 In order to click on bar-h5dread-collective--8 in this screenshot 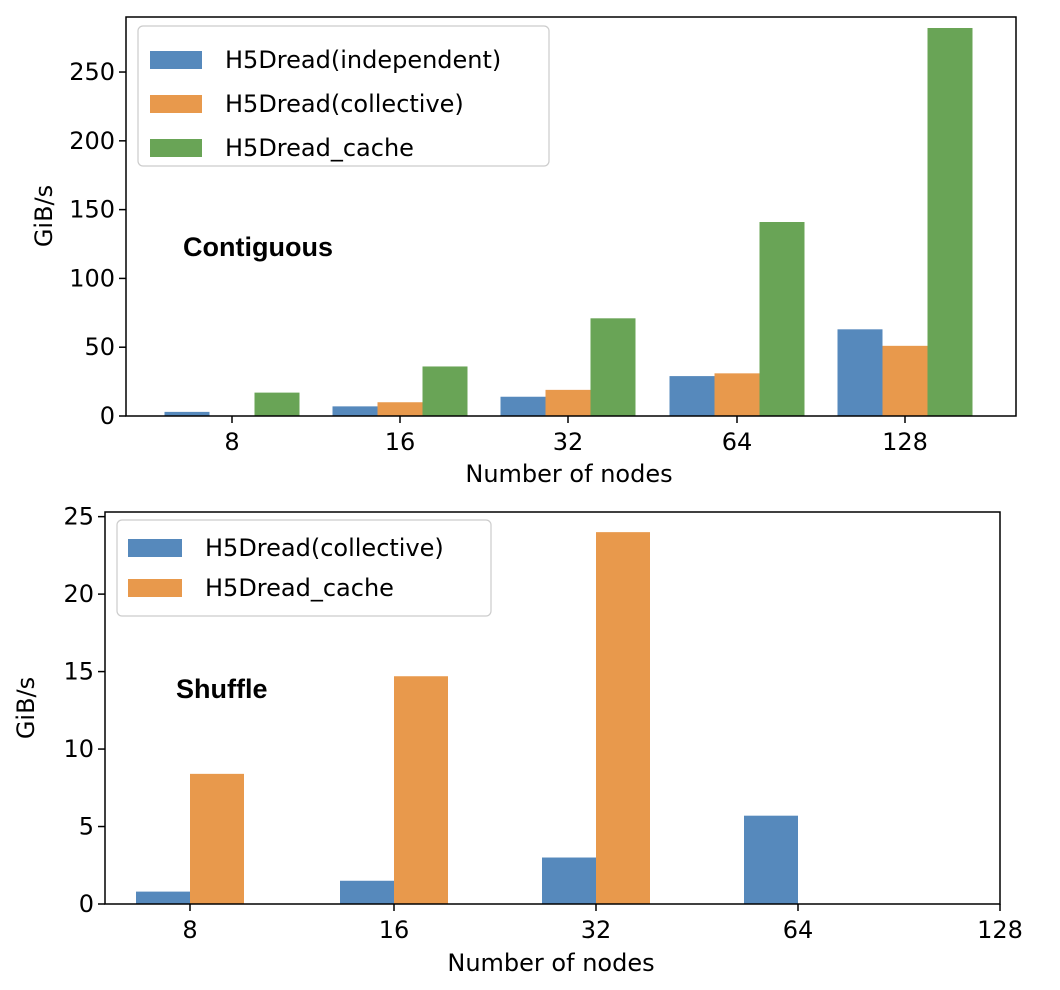, I will do `click(163, 897)`.